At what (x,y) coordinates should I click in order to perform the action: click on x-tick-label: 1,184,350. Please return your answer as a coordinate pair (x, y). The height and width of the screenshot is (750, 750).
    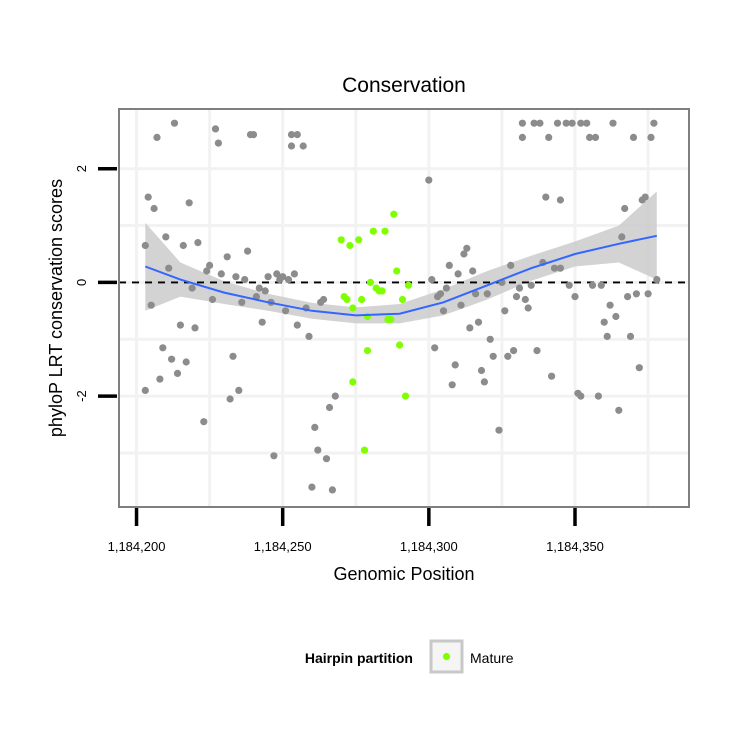
    Looking at the image, I should click on (575, 546).